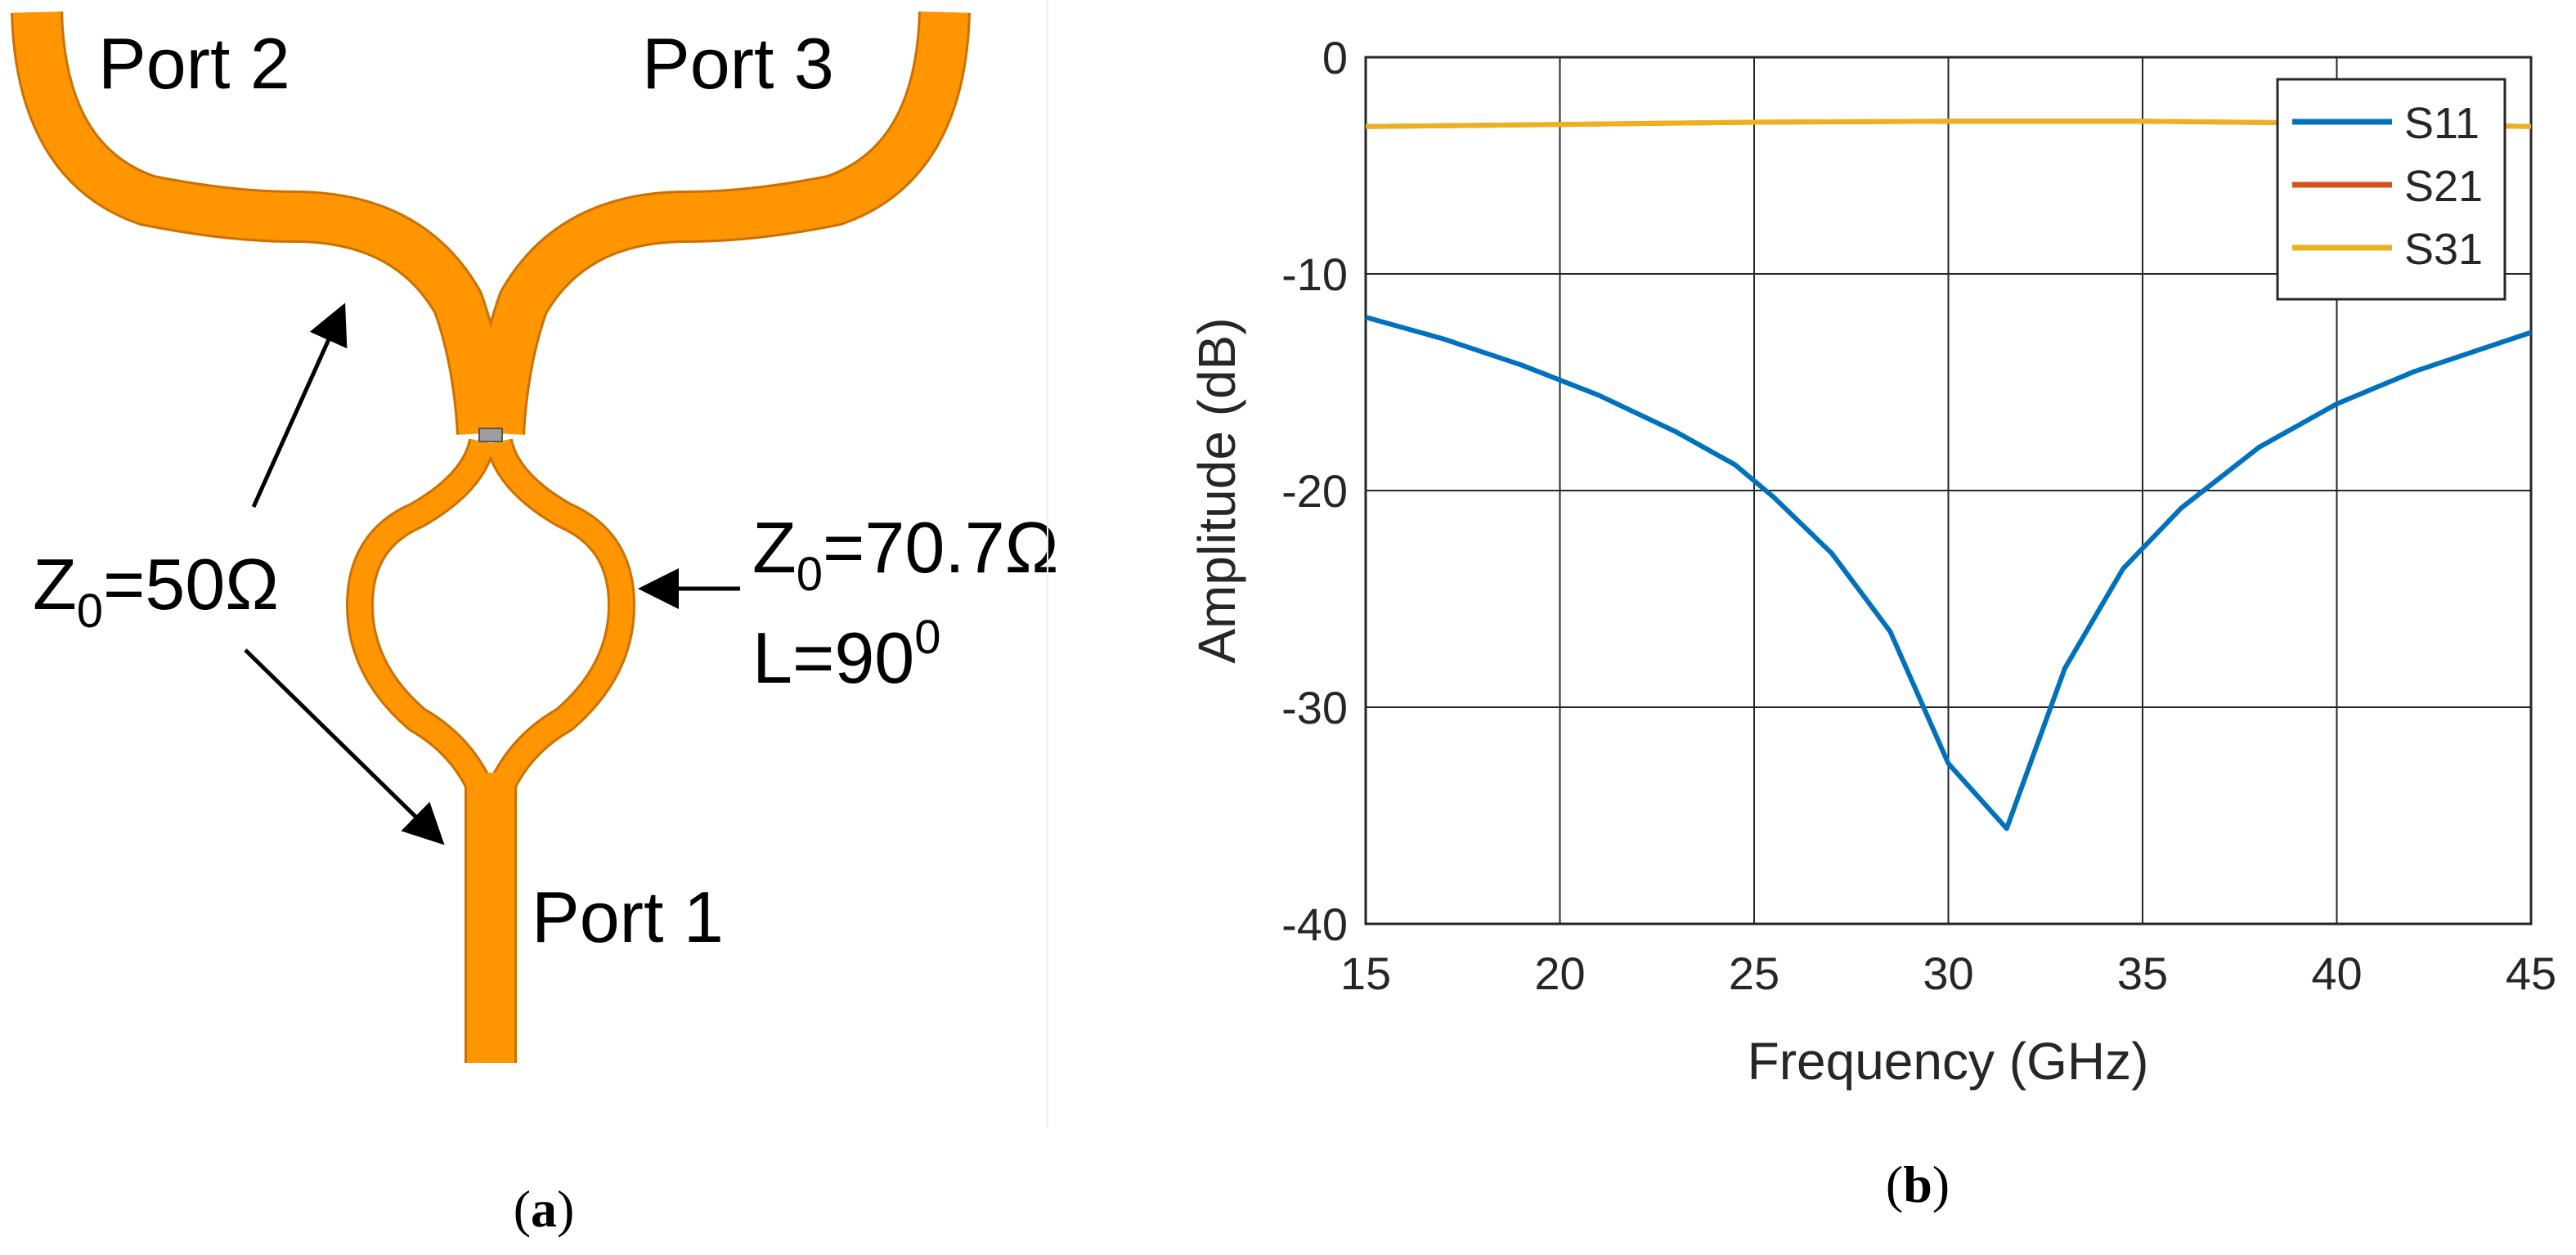  What do you see at coordinates (156, 591) in the screenshot?
I see `z50-label: Z0=50Ω` at bounding box center [156, 591].